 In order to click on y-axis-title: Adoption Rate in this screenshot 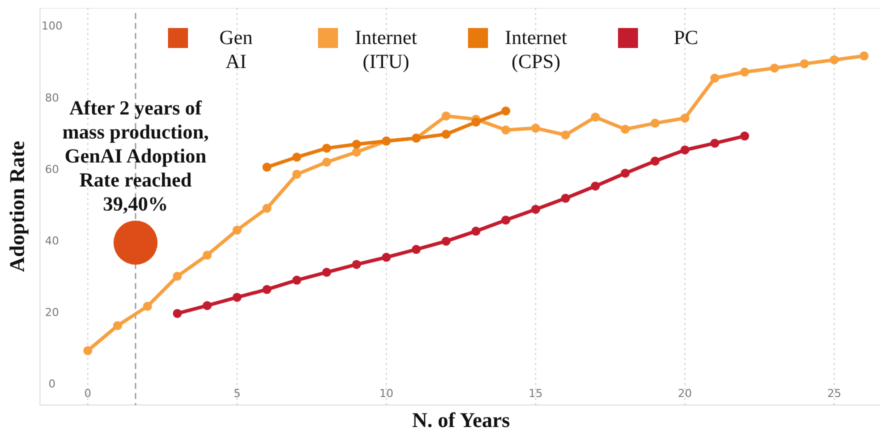, I will do `click(17, 206)`.